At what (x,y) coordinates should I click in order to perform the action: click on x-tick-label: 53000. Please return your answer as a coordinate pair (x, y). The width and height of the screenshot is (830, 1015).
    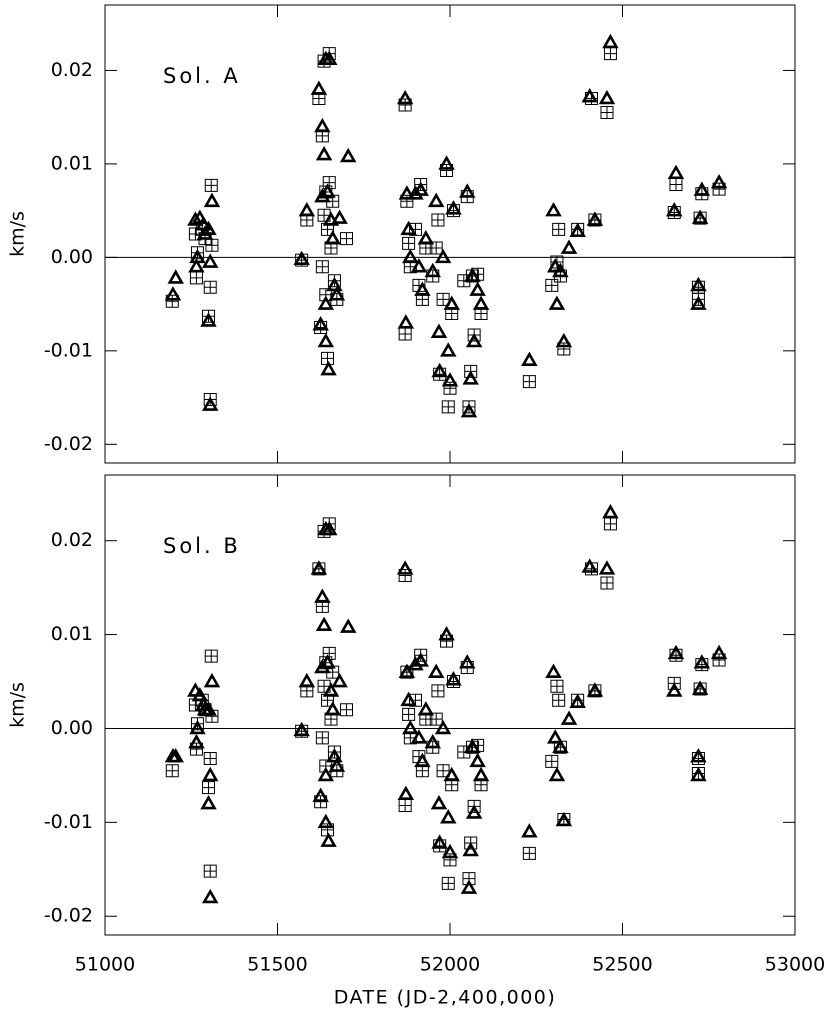
    Looking at the image, I should click on (795, 965).